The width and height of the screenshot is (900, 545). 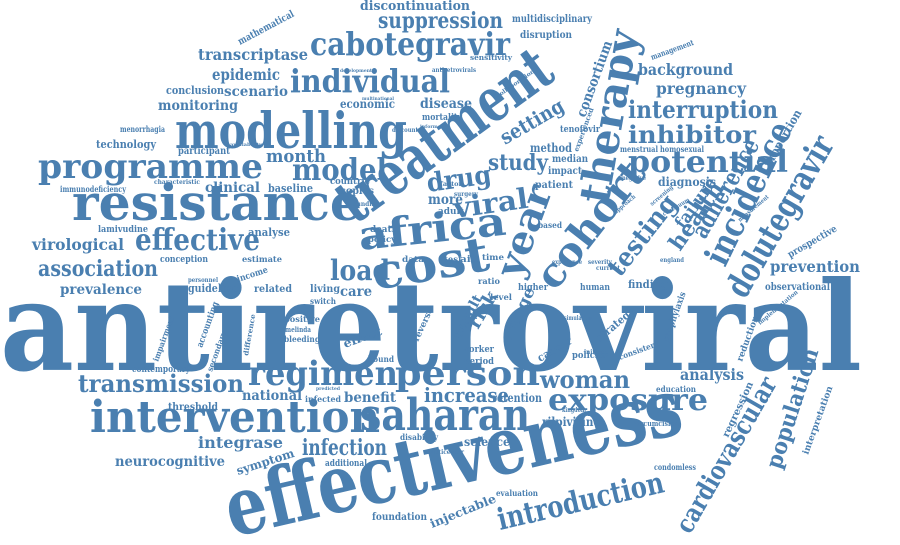 What do you see at coordinates (98, 269) in the screenshot?
I see `word-association: association` at bounding box center [98, 269].